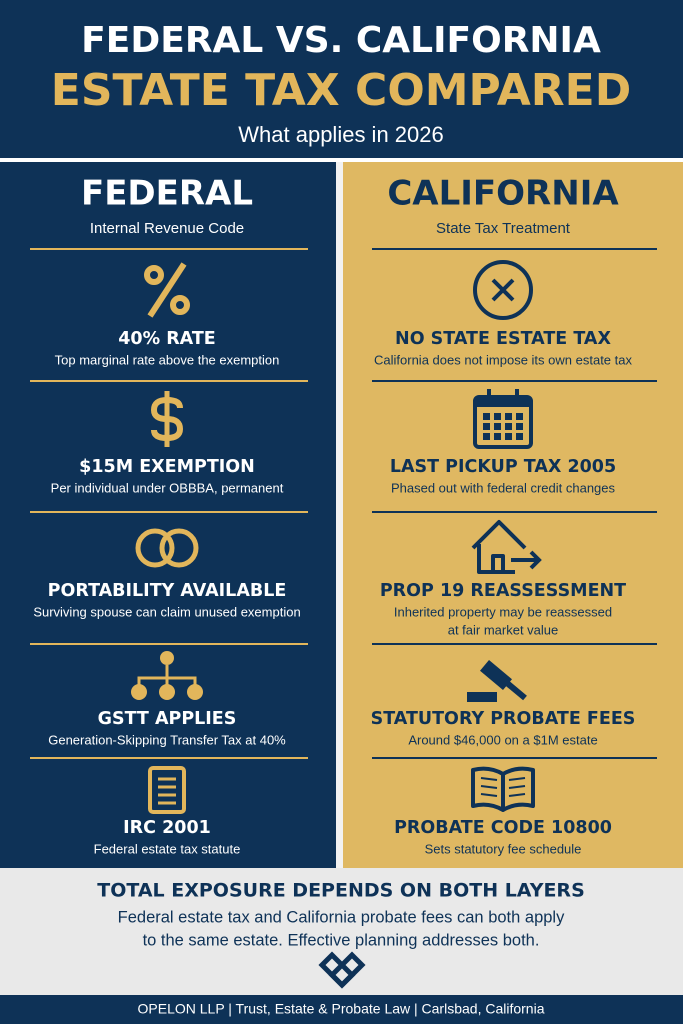 The height and width of the screenshot is (1024, 683). I want to click on item-description: Per individual under OBBBA, permanent, so click(167, 487).